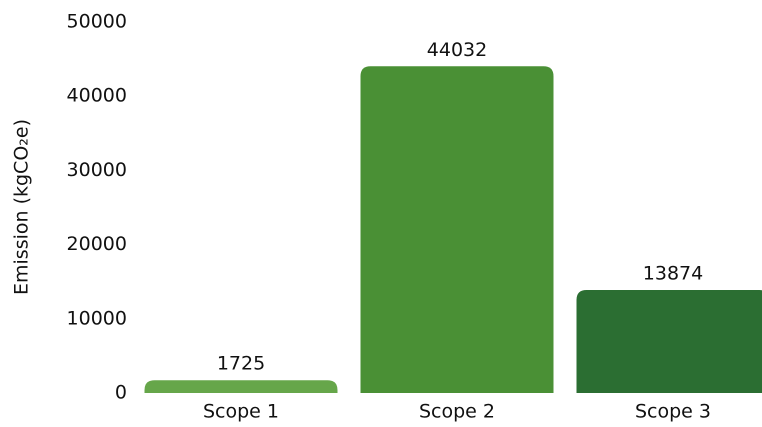  Describe the element at coordinates (457, 412) in the screenshot. I see `x-tick-label: Scope 2` at that location.